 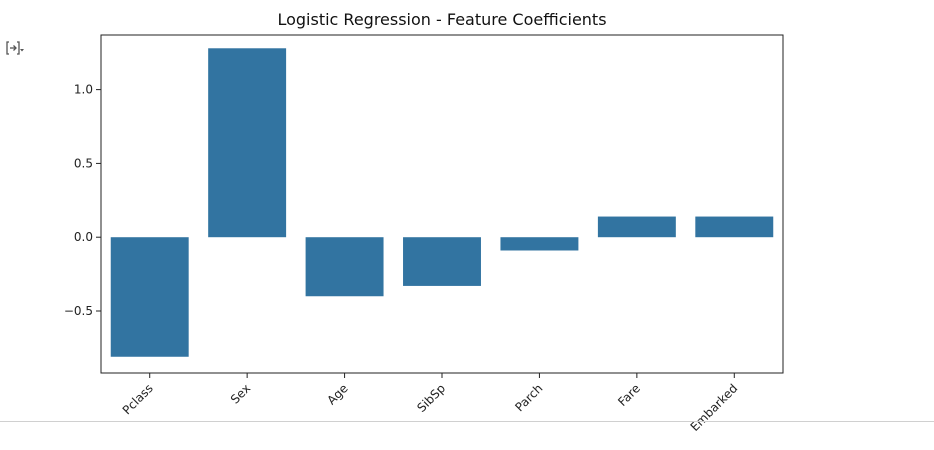 I want to click on bar-parch, so click(x=539, y=244).